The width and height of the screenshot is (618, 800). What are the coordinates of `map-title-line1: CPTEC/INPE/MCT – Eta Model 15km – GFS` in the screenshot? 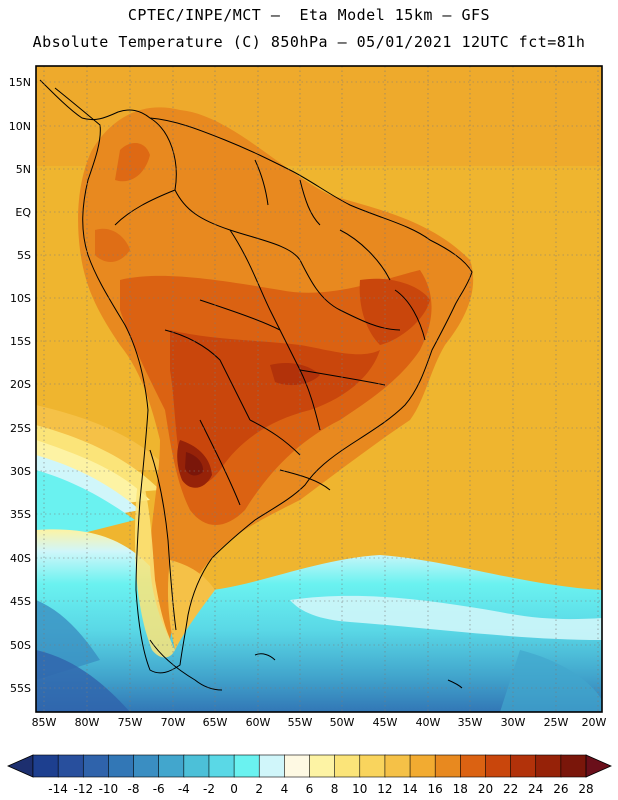 It's located at (309, 15).